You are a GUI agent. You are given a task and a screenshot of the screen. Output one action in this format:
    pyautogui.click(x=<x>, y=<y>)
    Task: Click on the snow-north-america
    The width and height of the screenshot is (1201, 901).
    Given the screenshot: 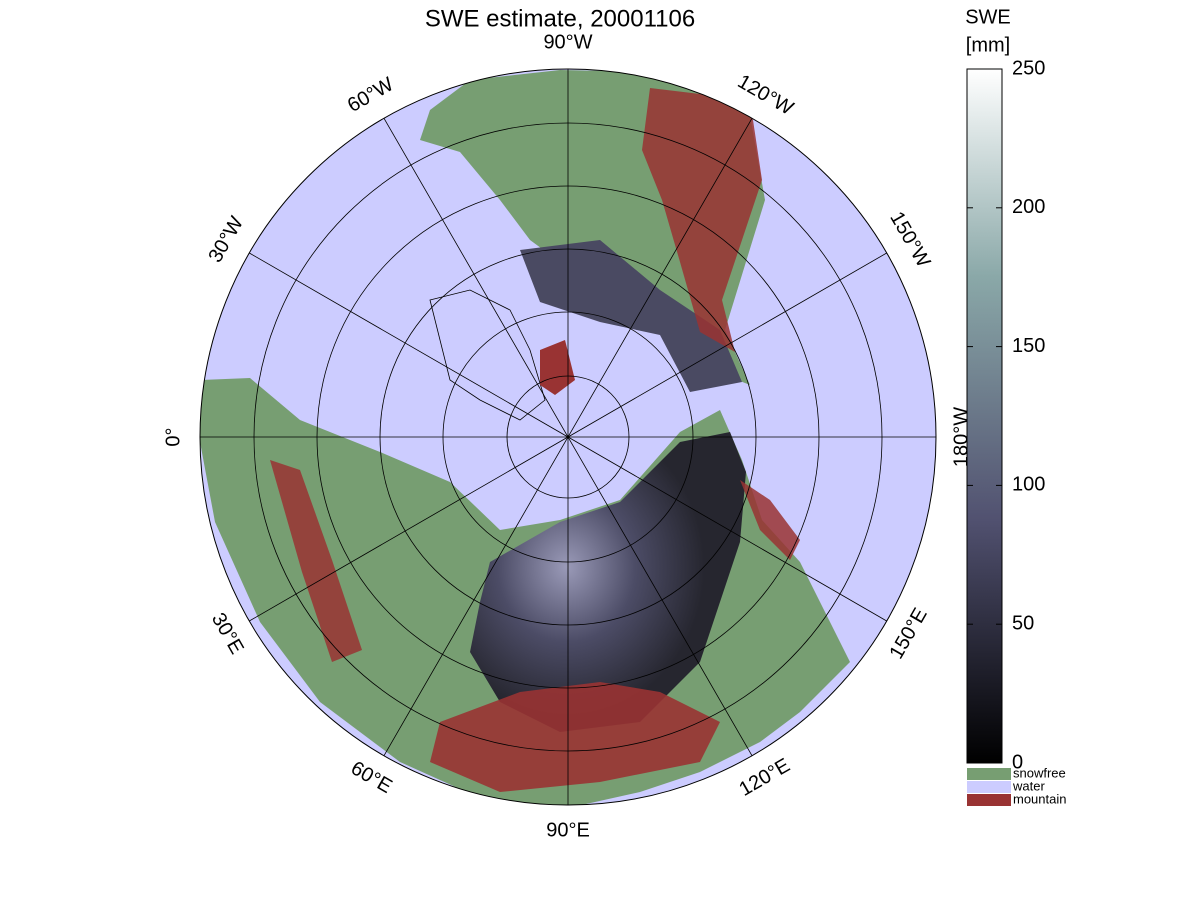 What is the action you would take?
    pyautogui.click(x=631, y=316)
    